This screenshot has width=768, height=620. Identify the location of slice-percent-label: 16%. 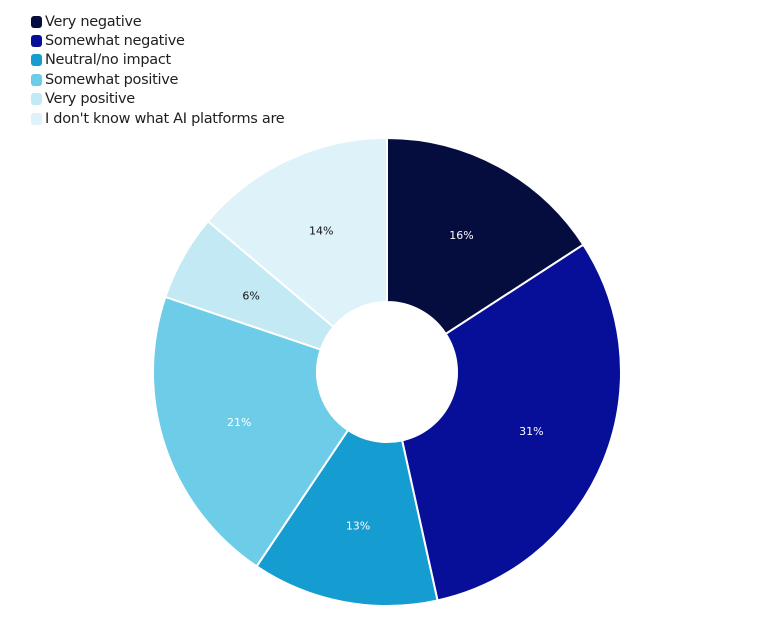
(461, 235).